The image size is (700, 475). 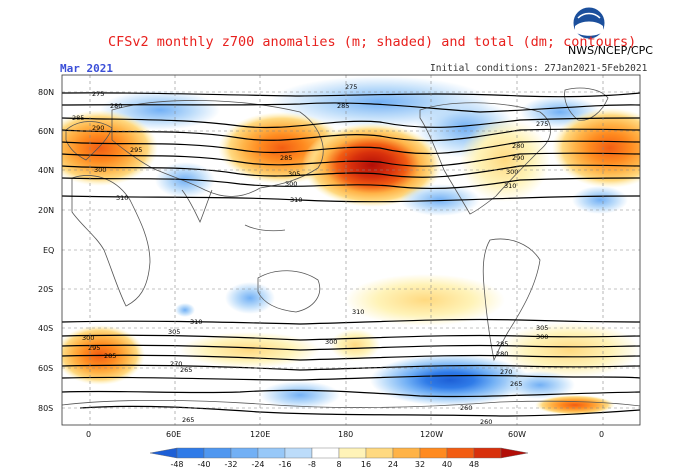 I want to click on initial-conditions: Initial conditions: 27Jan2021-5Feb2021, so click(x=539, y=68).